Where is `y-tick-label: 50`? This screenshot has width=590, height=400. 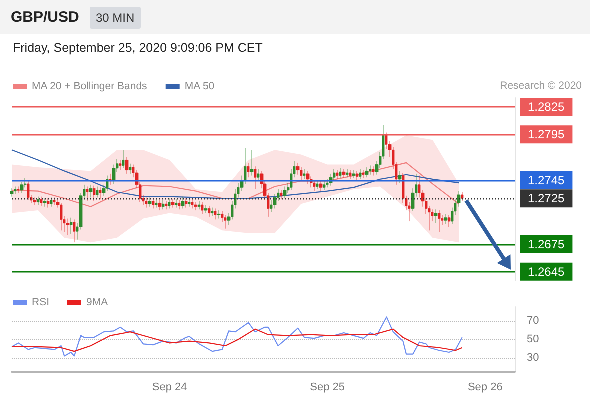
y-tick-label: 50 is located at coordinates (533, 340).